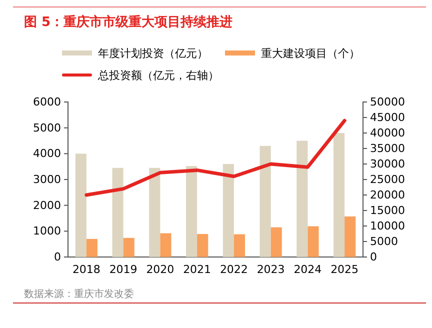 The height and width of the screenshot is (328, 432). Describe the element at coordinates (387, 149) in the screenshot. I see `y2-tick-label: 35000` at that location.